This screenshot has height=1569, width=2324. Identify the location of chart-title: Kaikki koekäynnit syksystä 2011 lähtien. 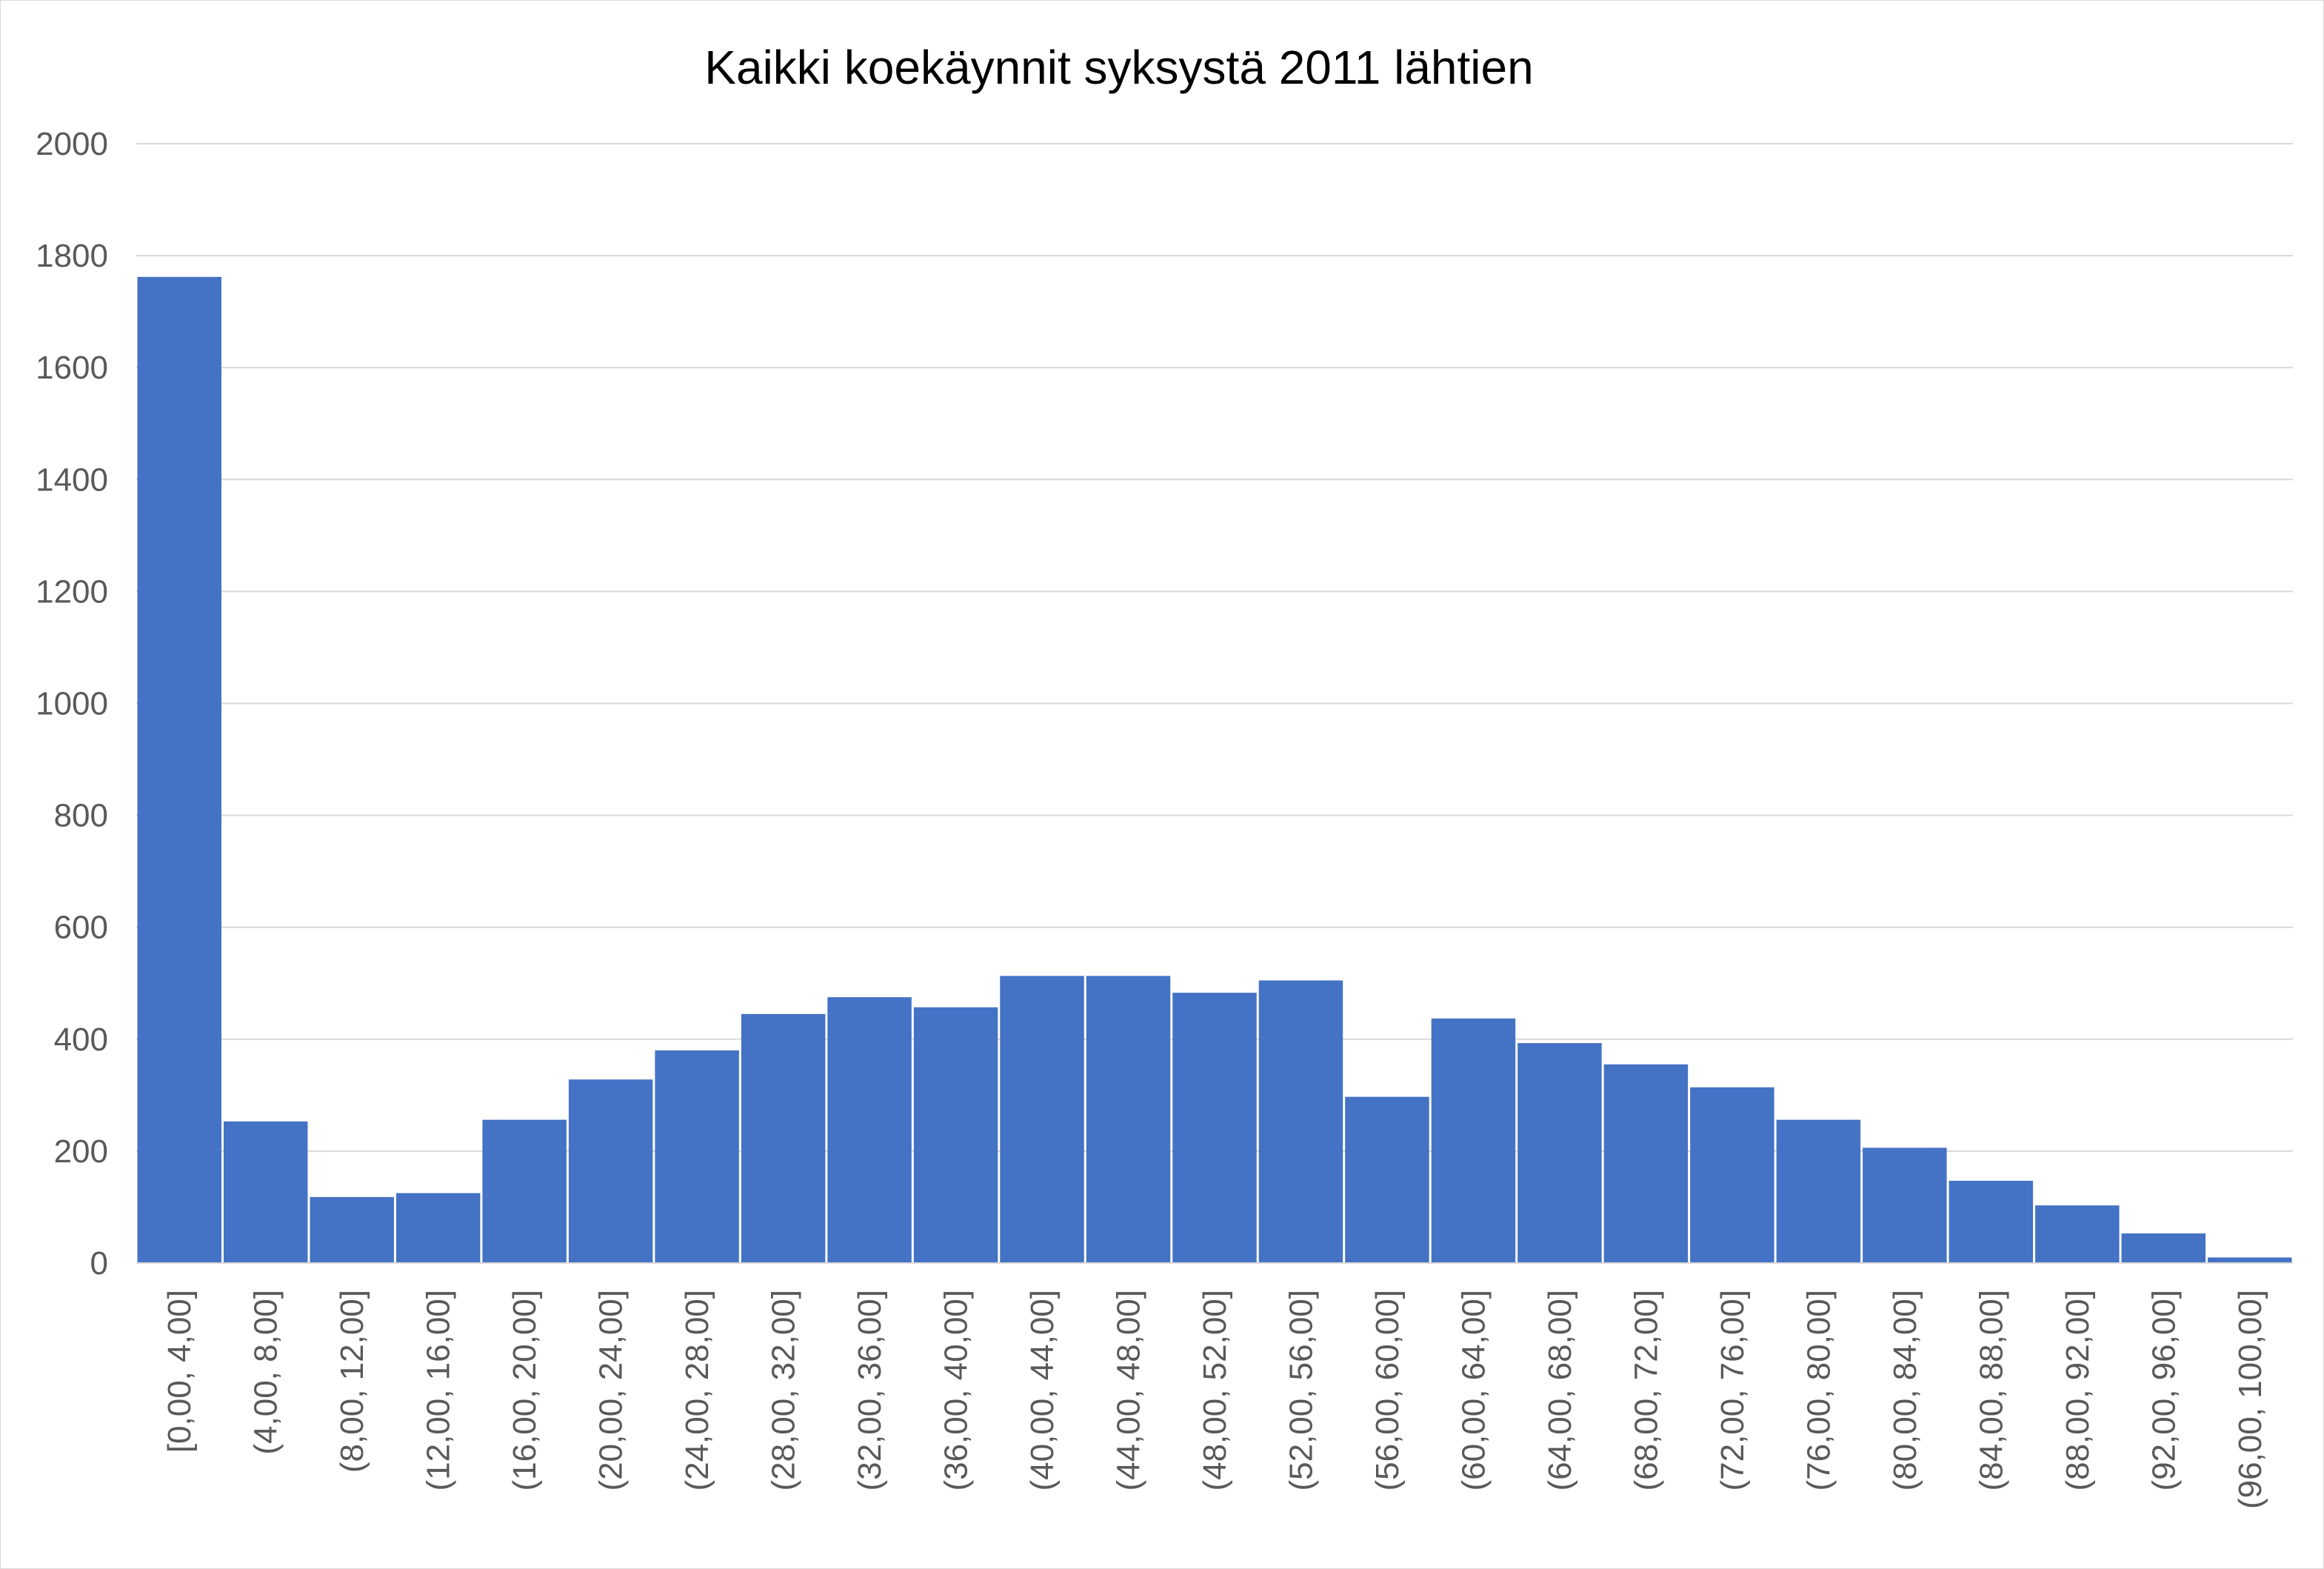
(1119, 67).